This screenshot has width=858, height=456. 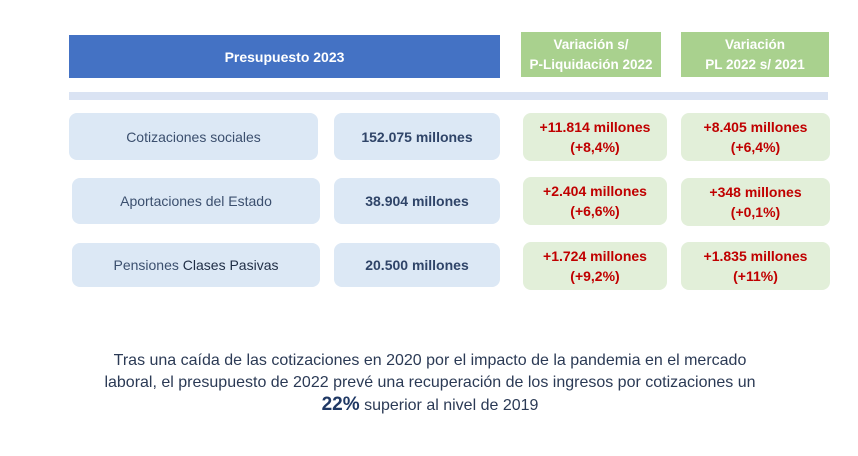 What do you see at coordinates (595, 211) in the screenshot?
I see `variation-percent: (+6,6%)` at bounding box center [595, 211].